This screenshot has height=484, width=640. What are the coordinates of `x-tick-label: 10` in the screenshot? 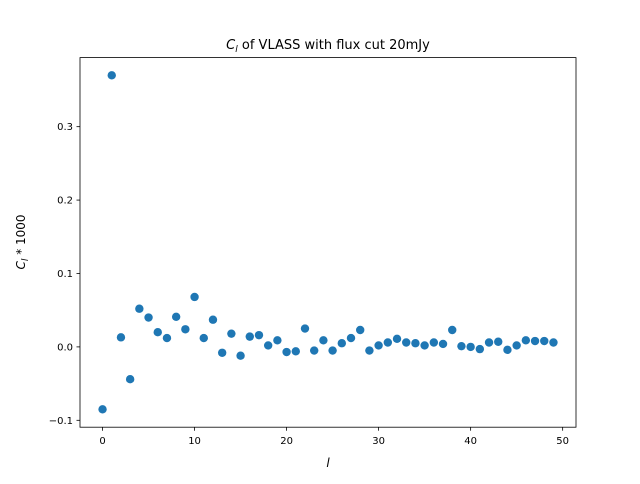 It's located at (194, 441).